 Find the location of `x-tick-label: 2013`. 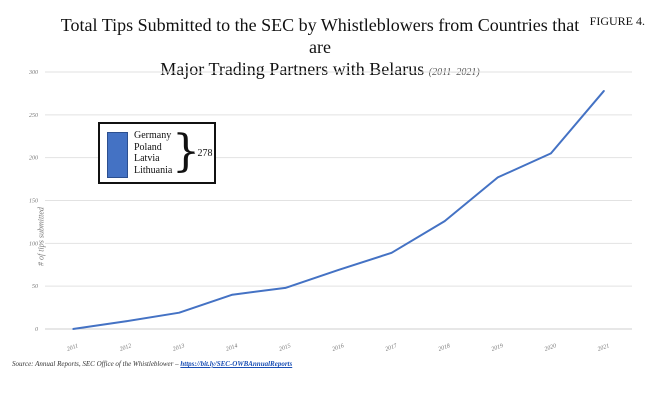

x-tick-label: 2013 is located at coordinates (178, 348).